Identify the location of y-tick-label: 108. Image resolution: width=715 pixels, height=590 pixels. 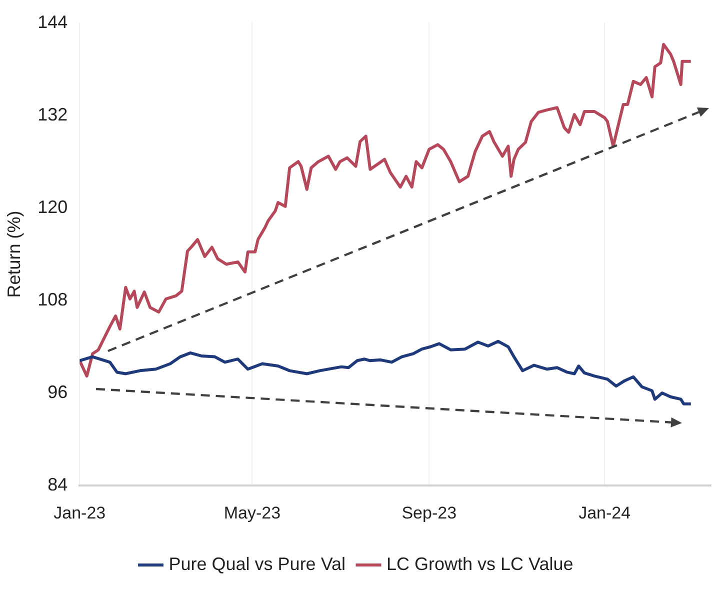
(53, 299).